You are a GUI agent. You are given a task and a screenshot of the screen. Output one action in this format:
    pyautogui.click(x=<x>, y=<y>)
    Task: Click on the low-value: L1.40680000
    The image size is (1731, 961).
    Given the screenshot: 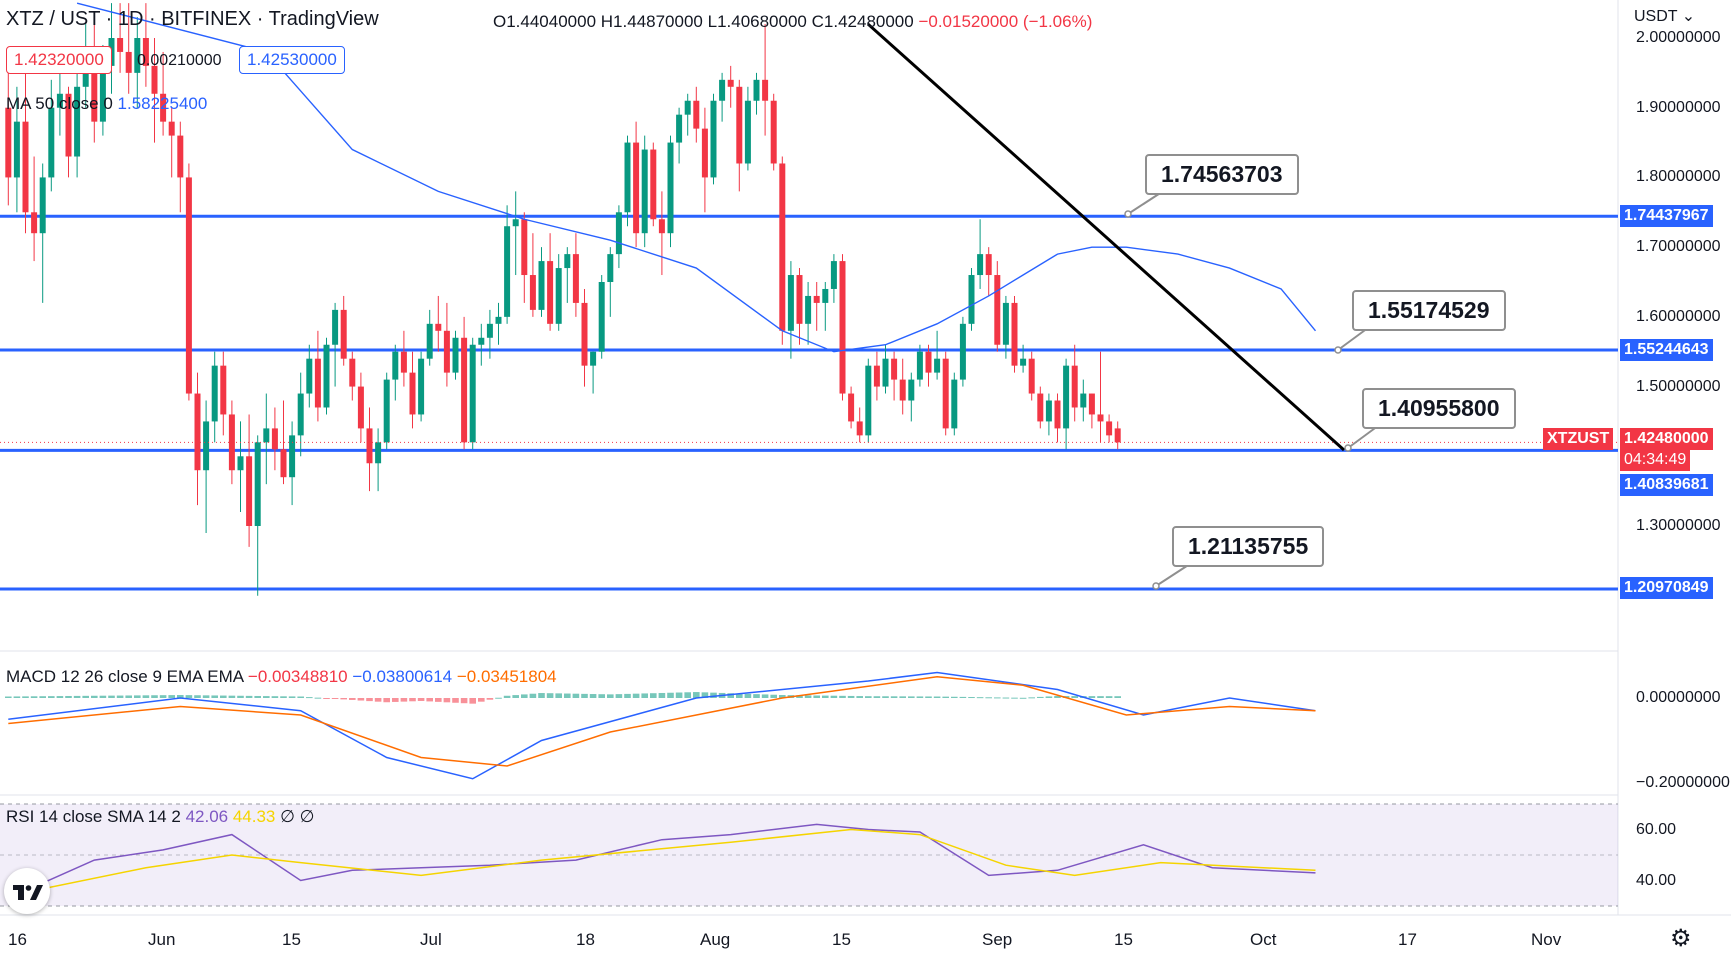 What is the action you would take?
    pyautogui.click(x=757, y=21)
    